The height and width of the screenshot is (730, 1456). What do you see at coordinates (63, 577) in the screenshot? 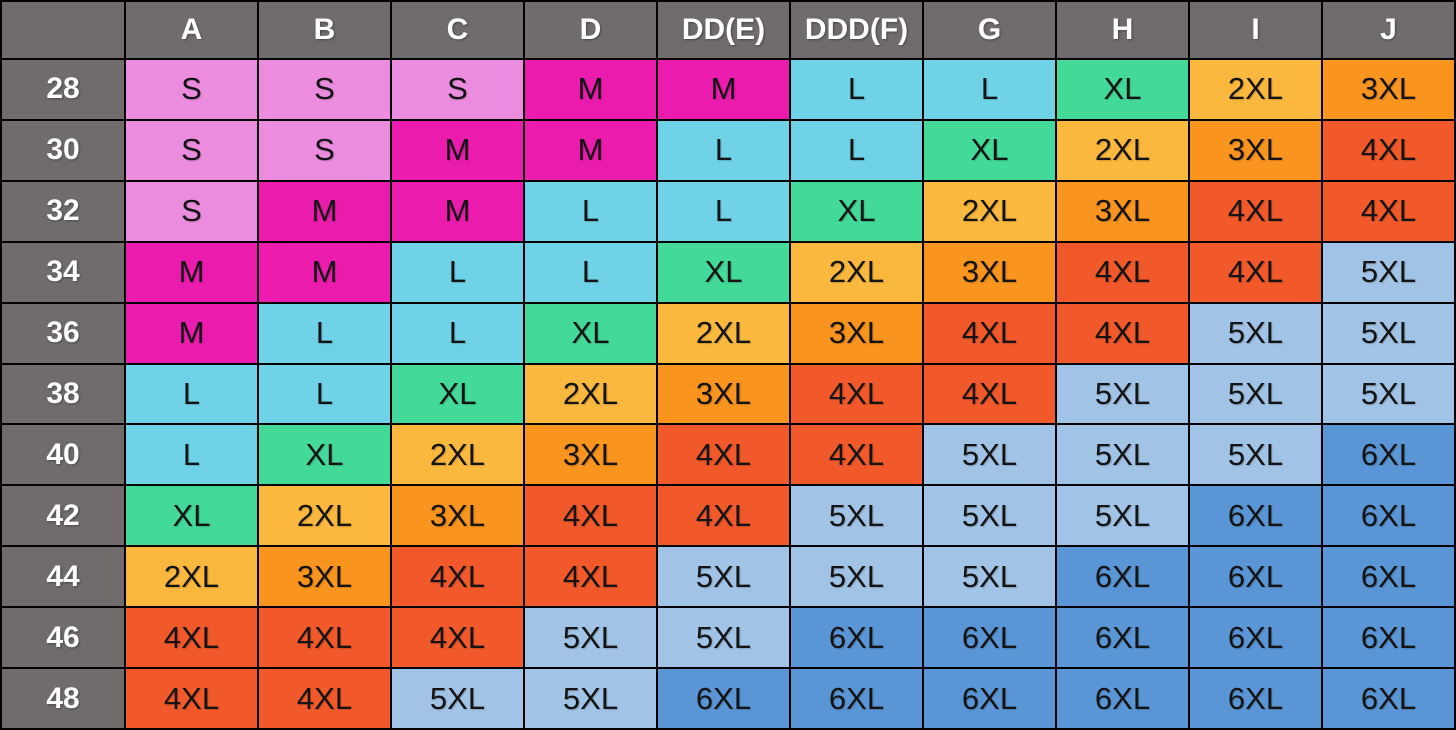
I see `row-header-44: 44` at bounding box center [63, 577].